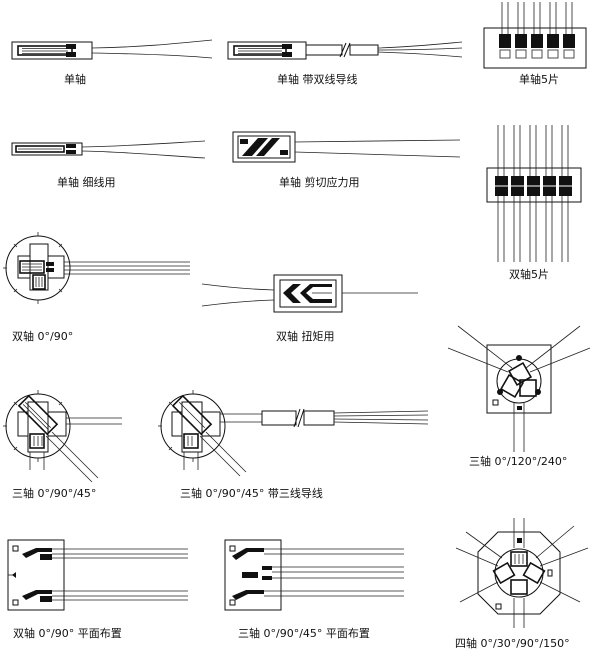  Describe the element at coordinates (86, 182) in the screenshot. I see `label-uniaxial-narrow: 单轴 细线用` at that location.